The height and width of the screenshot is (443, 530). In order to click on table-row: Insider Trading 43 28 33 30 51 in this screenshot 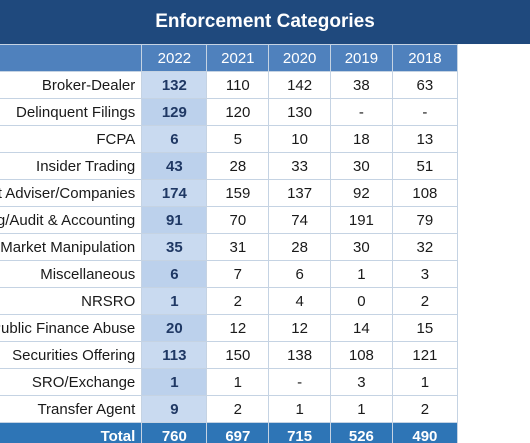, I will do `click(229, 166)`.